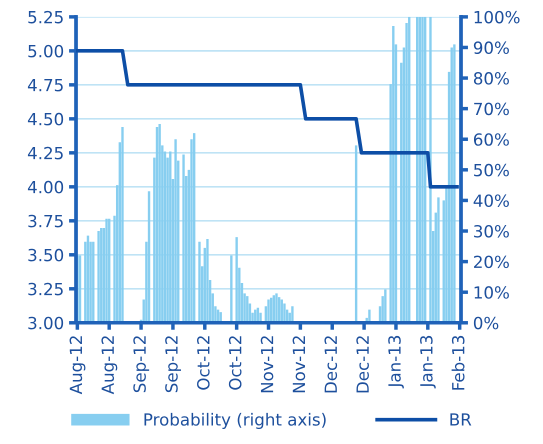 The height and width of the screenshot is (444, 543). Describe the element at coordinates (497, 17) in the screenshot. I see `y2-tick-label: 100%` at that location.